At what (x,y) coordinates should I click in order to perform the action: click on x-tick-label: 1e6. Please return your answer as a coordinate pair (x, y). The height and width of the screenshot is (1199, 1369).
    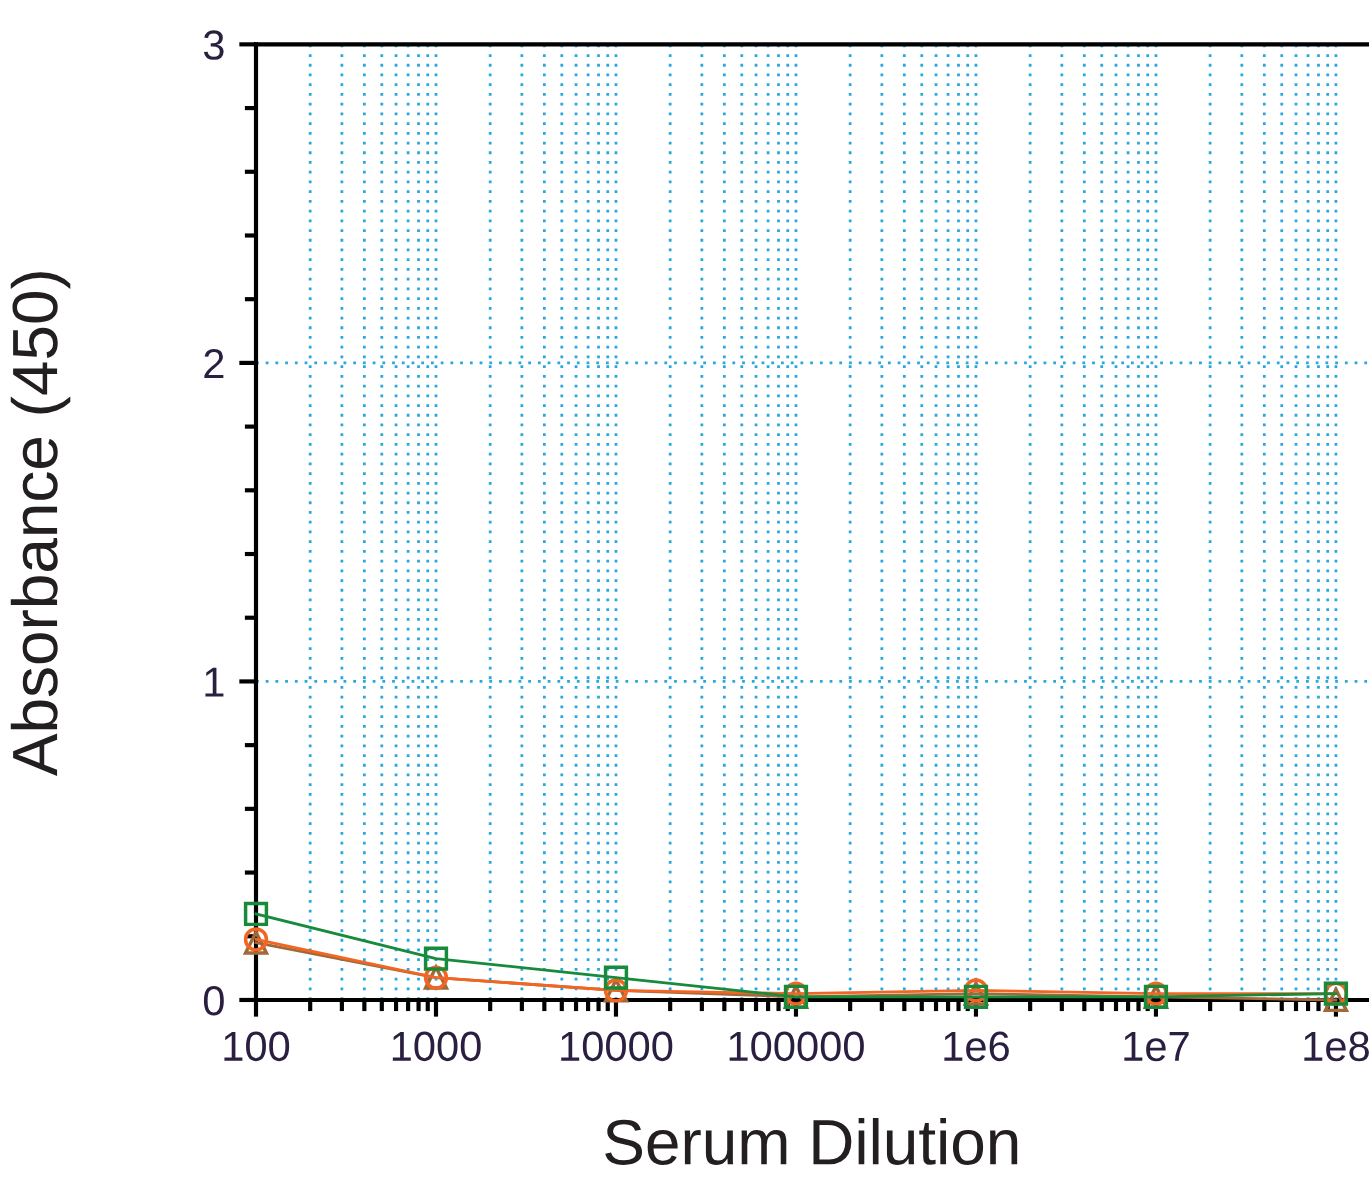
    Looking at the image, I should click on (976, 1046).